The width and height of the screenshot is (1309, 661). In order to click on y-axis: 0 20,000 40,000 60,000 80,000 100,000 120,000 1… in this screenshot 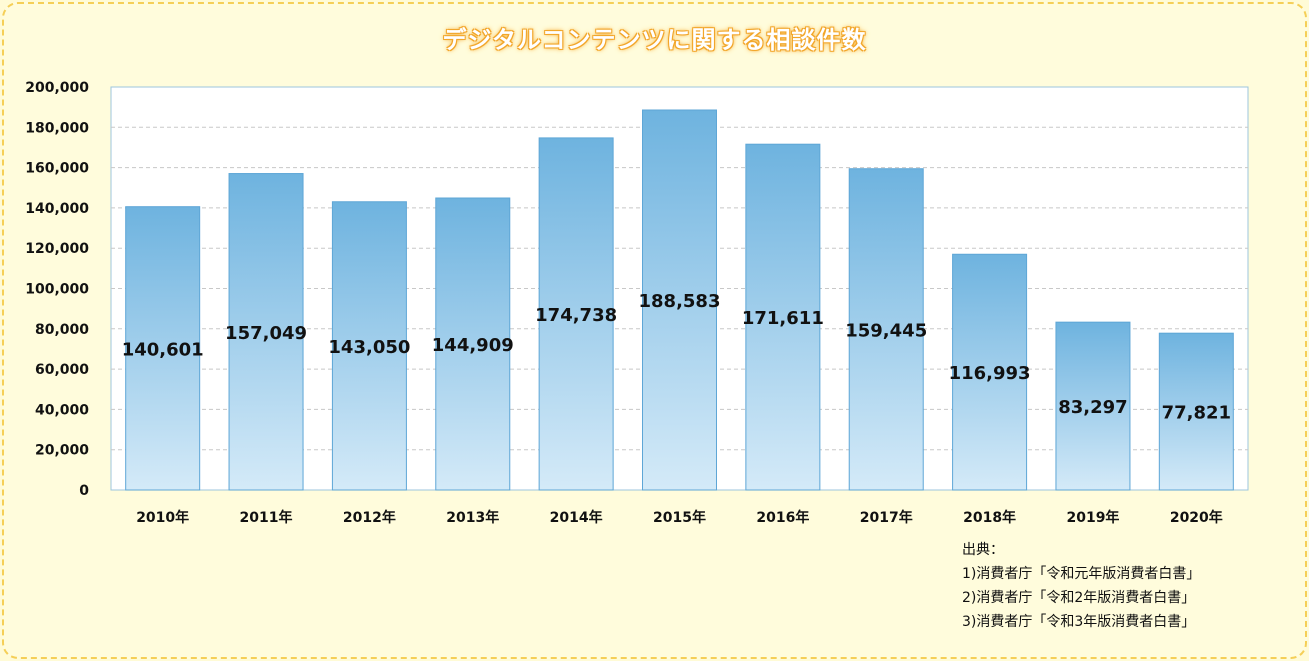, I will do `click(57, 289)`.